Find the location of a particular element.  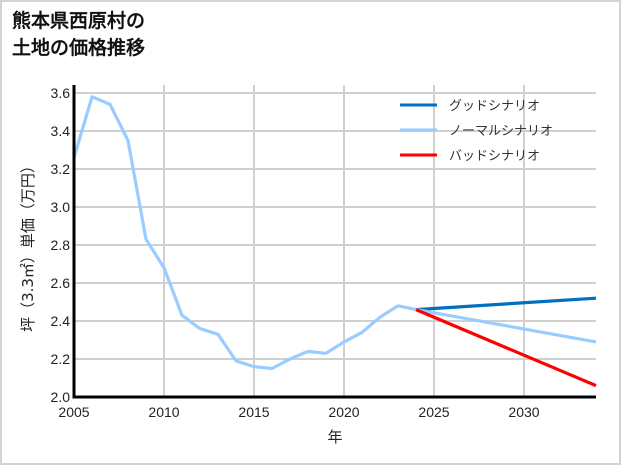

y-tick-label: 2.2 is located at coordinates (61, 359).